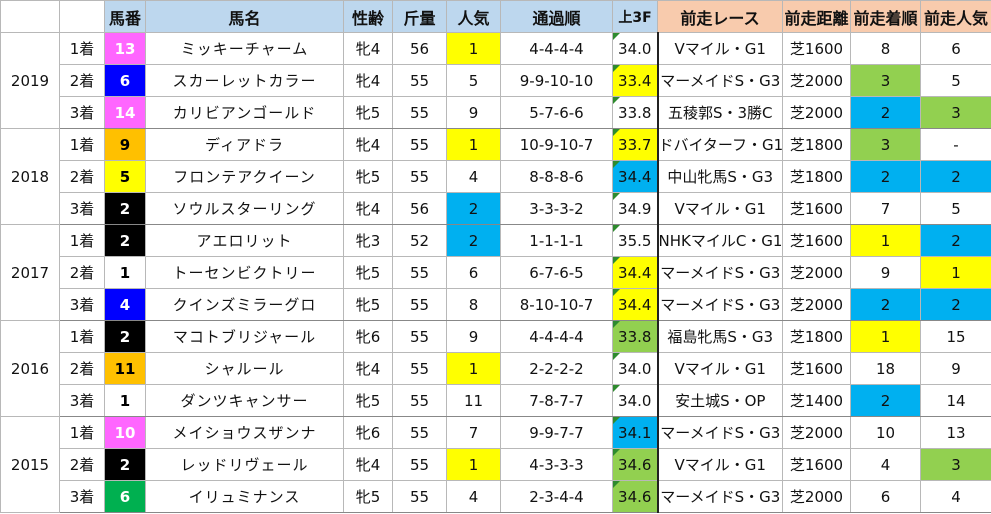  What do you see at coordinates (635, 464) in the screenshot?
I see `last-3f-value: 34.6` at bounding box center [635, 464].